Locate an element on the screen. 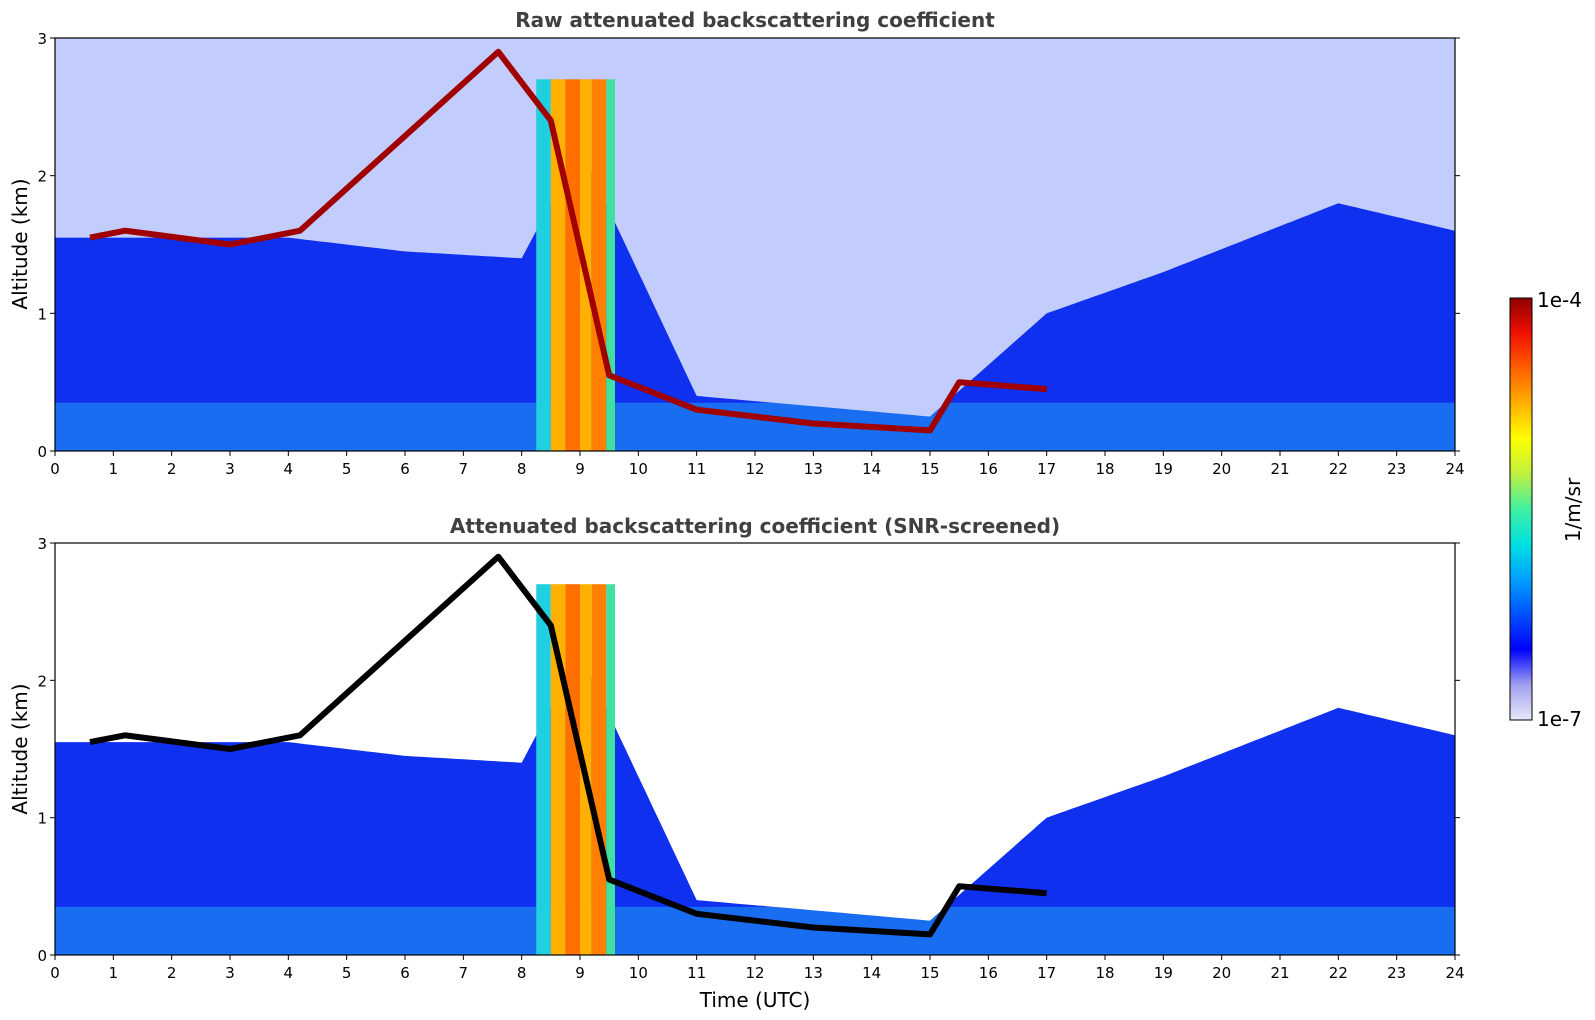  panel-raw-x-axis: 0 1 2 3 4 5 6 7 8 9 10 11 12 13 14 15 16 17 18 19 20 21 22 23 24 is located at coordinates (757, 464).